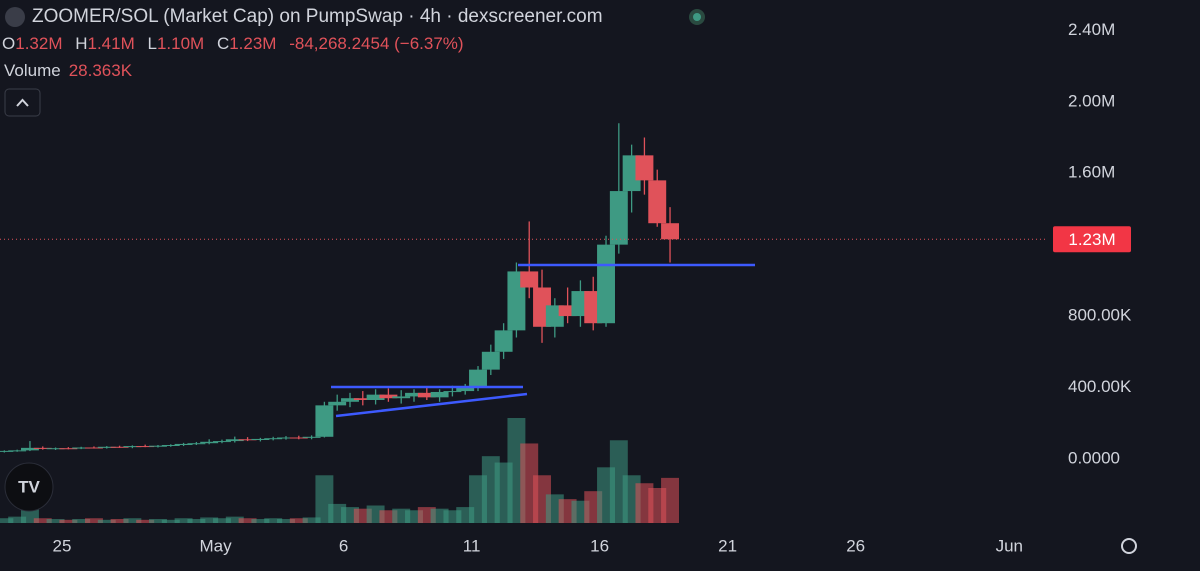 The image size is (1200, 571). Describe the element at coordinates (1100, 315) in the screenshot. I see `y-tick-label: 800.00K` at that location.